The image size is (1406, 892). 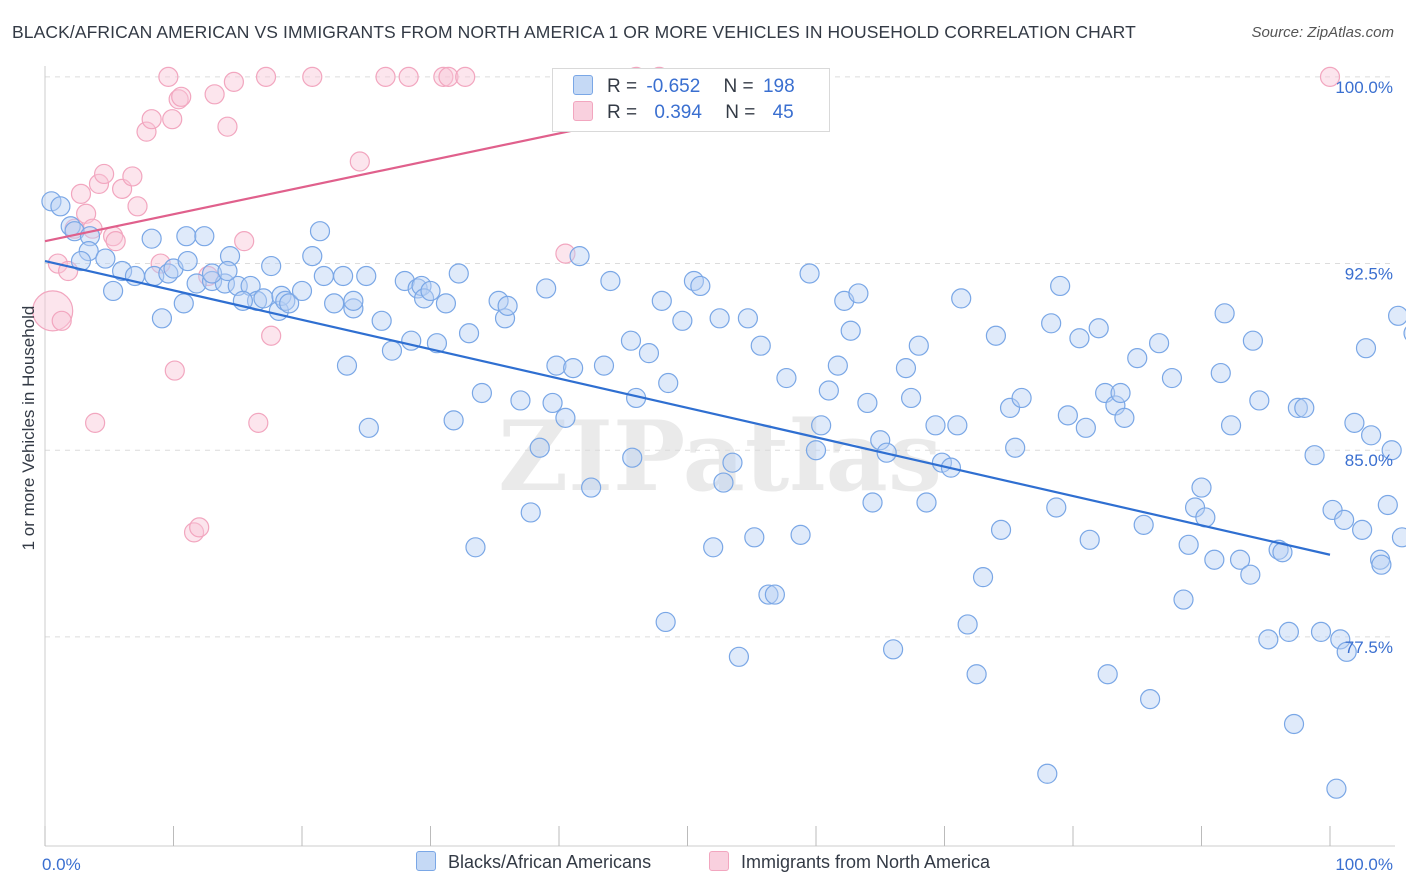 I want to click on bottom-legend-swatch-blue, so click(x=426, y=861).